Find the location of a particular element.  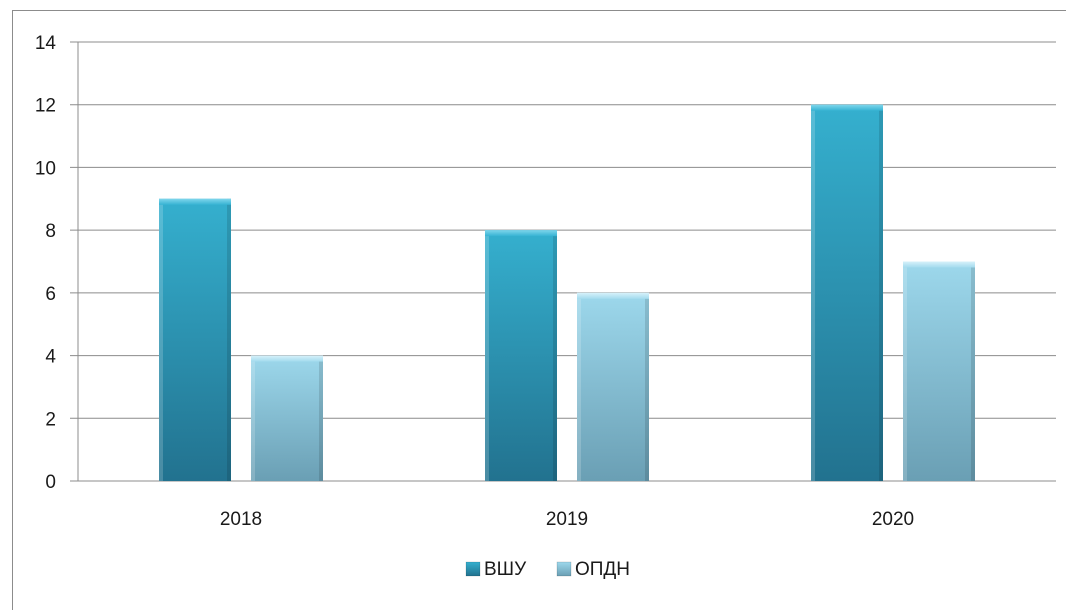

y-axis-ticks: 0 2 4 6 8 10 12 14 is located at coordinates (46, 263).